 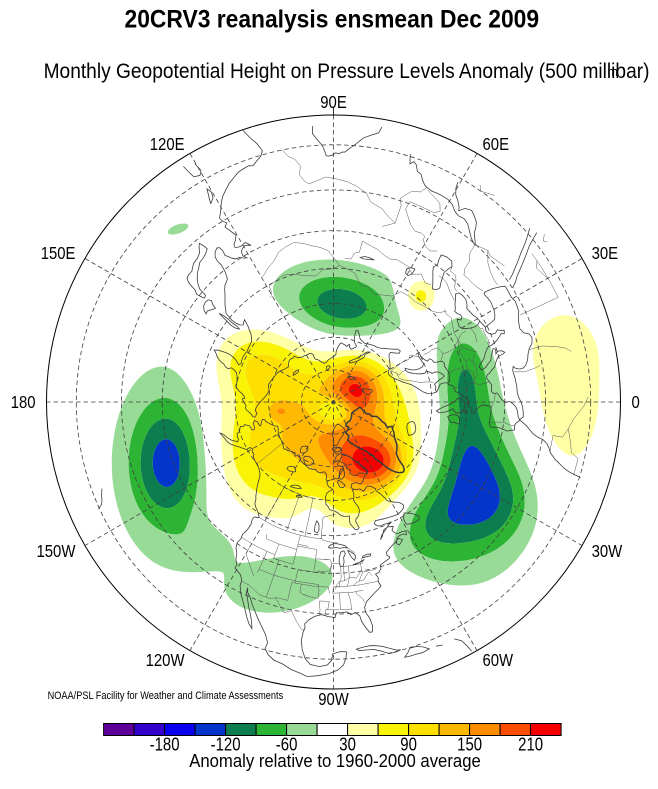 I want to click on svg-text: 30, so click(x=347, y=745).